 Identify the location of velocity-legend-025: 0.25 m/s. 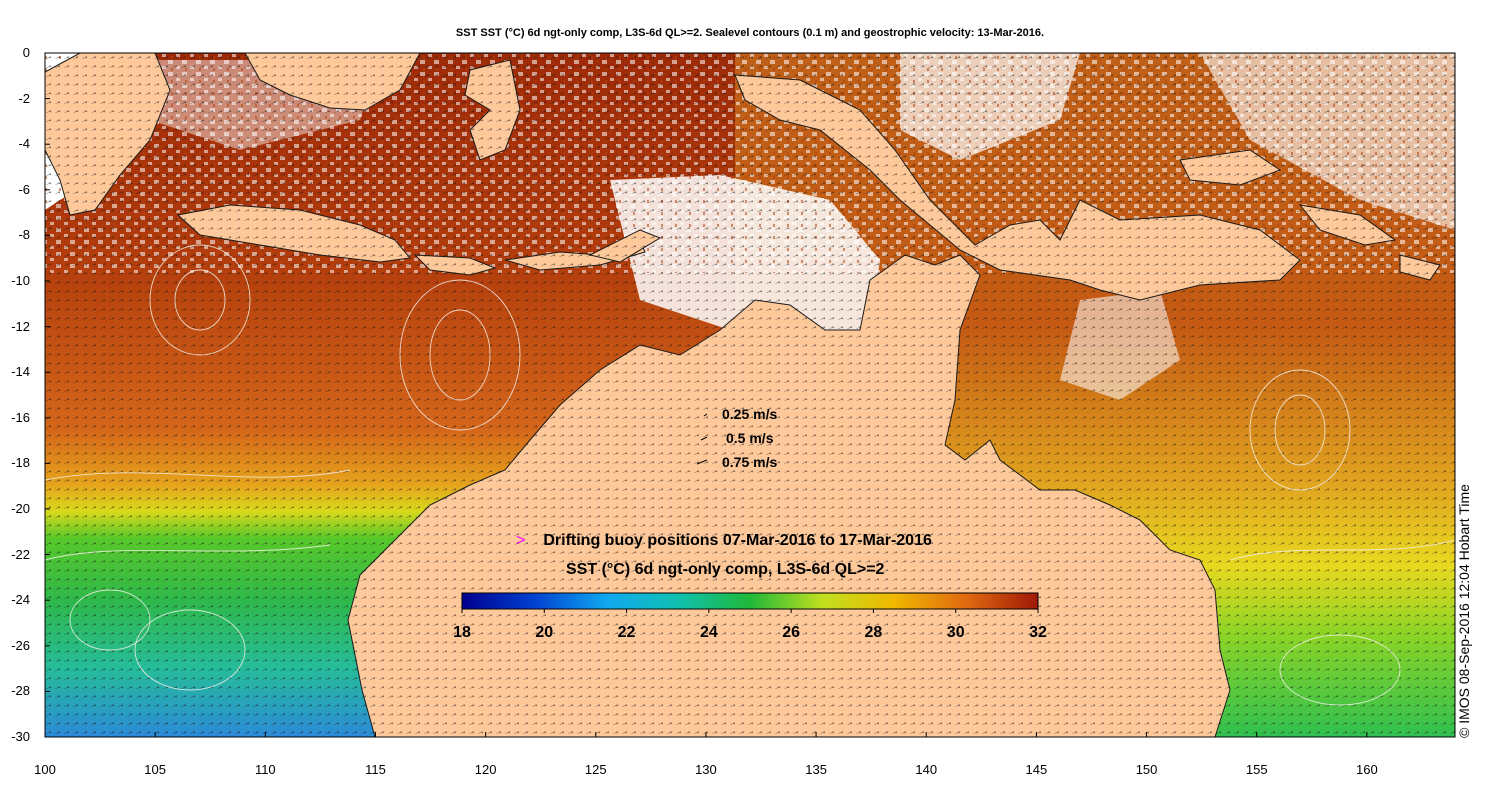
(750, 414).